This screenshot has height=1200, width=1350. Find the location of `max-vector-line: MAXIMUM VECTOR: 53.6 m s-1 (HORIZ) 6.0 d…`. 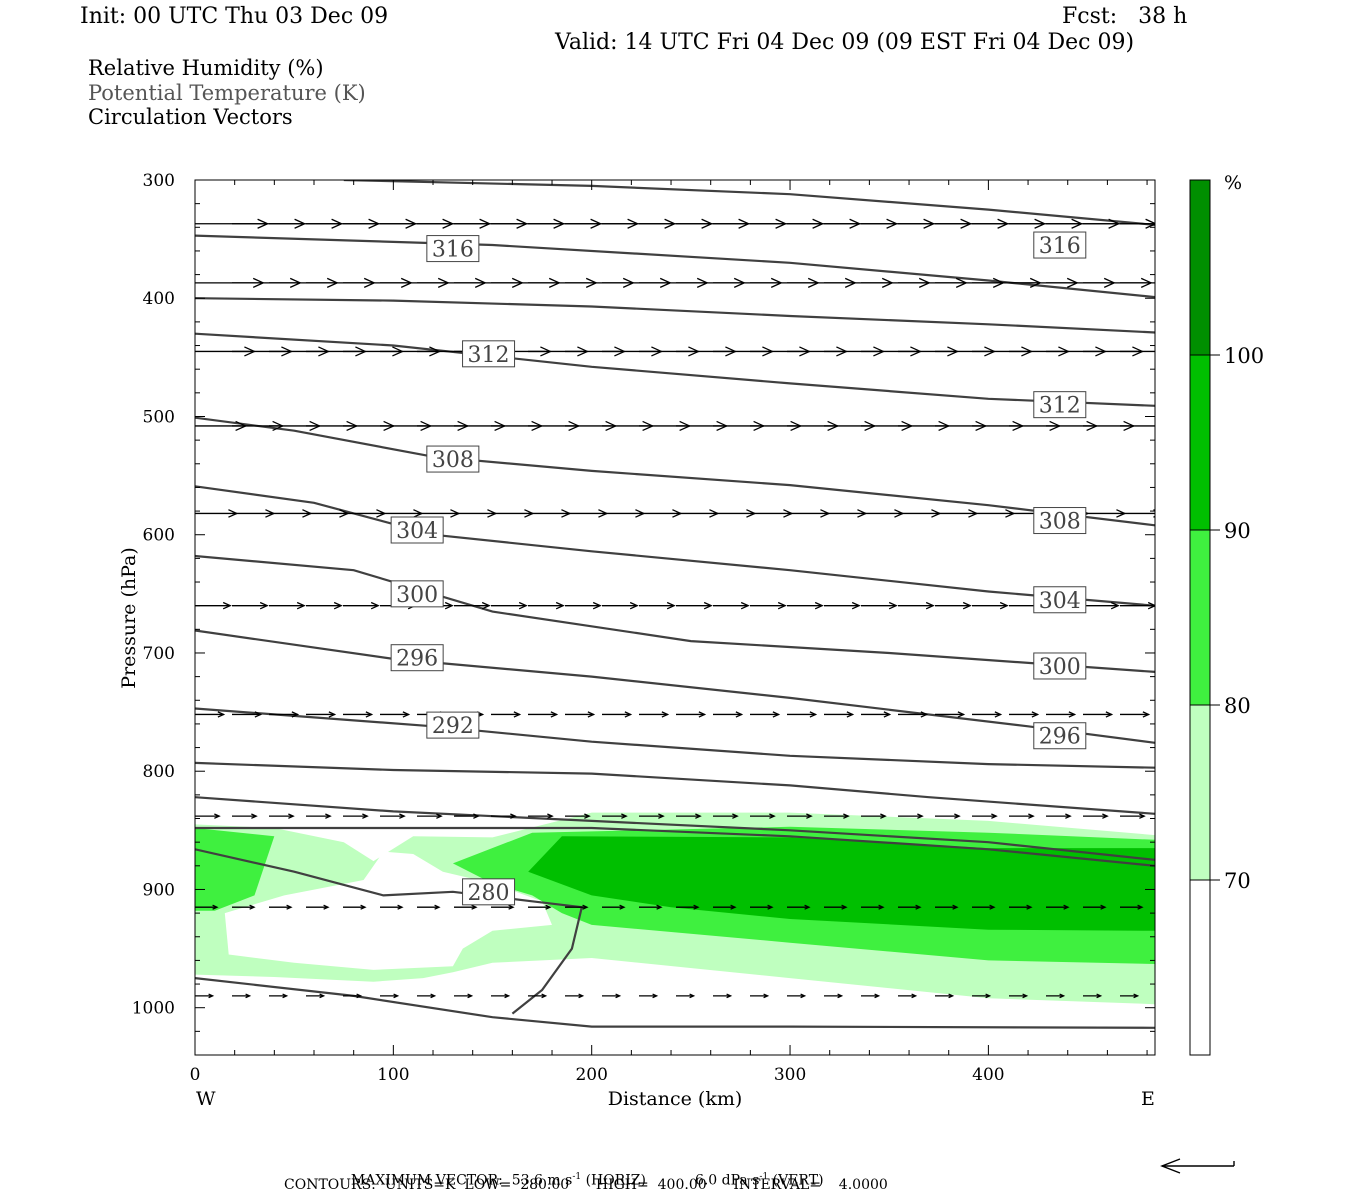

max-vector-line: MAXIMUM VECTOR: 53.6 m s-1 (HORIZ) 6.0 d… is located at coordinates (583, 1173).